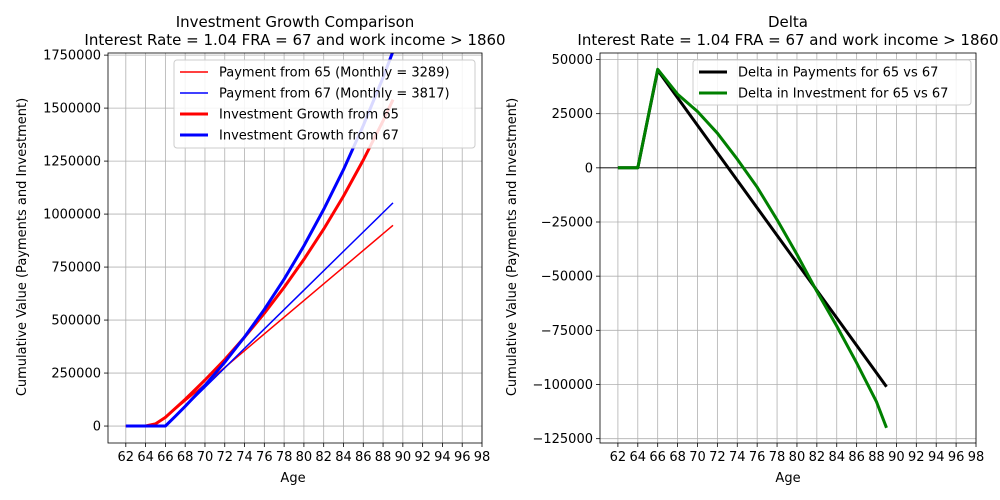  Describe the element at coordinates (76, 268) in the screenshot. I see `y-tick-label: 750000` at that location.